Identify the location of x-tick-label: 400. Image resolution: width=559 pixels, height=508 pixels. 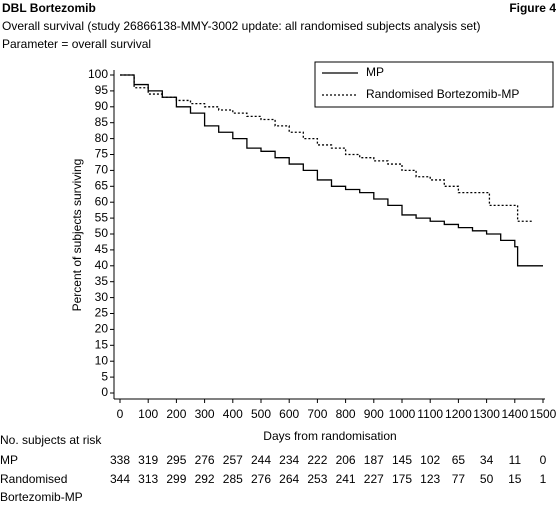
(233, 414).